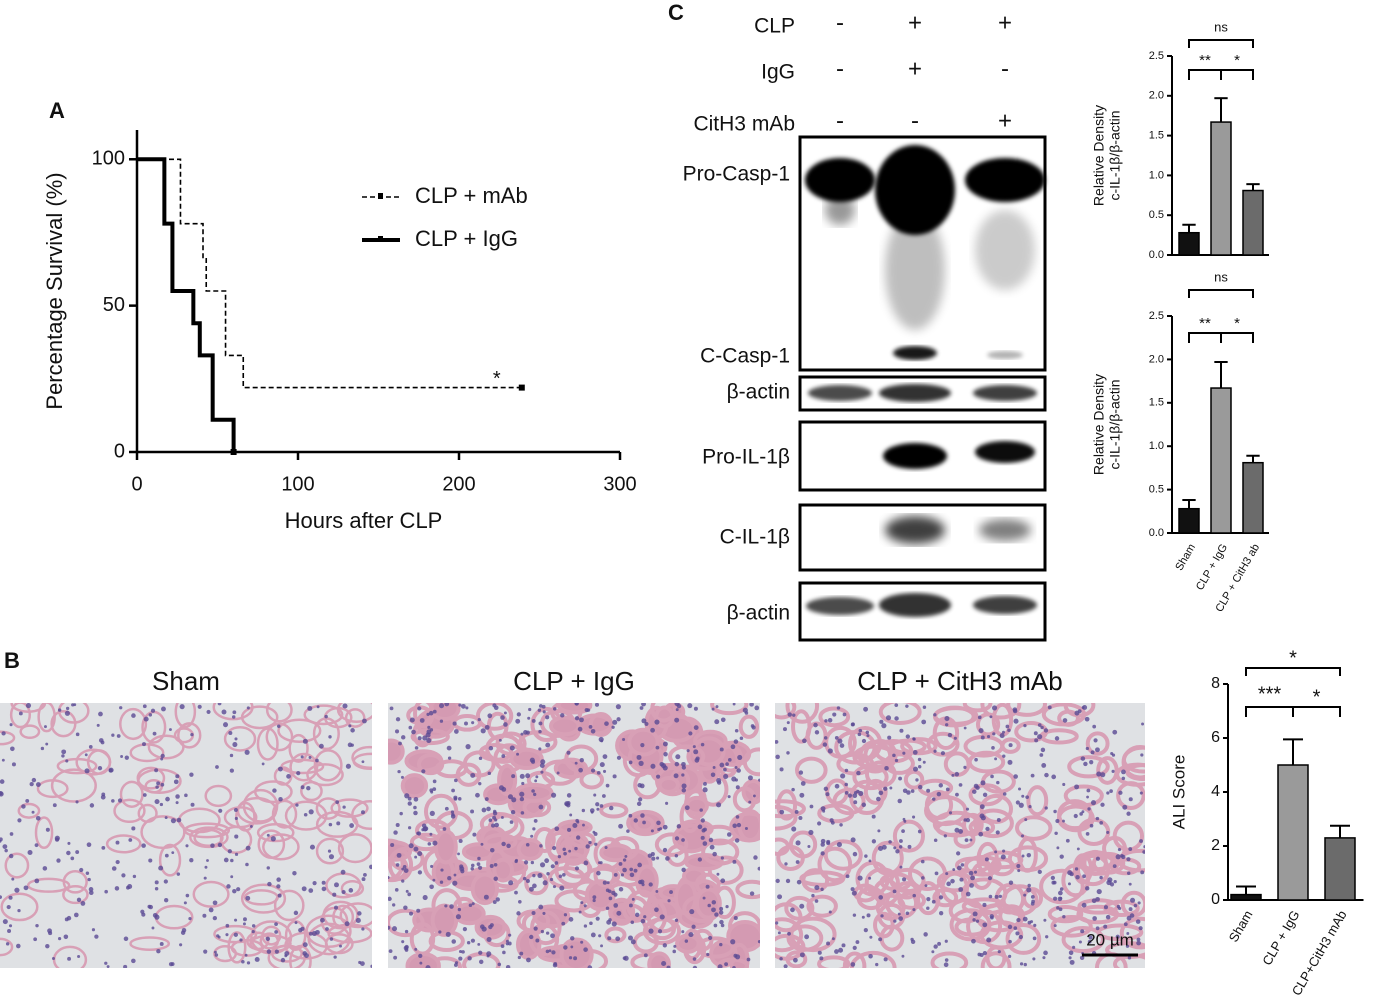 Image resolution: width=1376 pixels, height=1008 pixels. I want to click on significance-label: *, so click(1317, 697).